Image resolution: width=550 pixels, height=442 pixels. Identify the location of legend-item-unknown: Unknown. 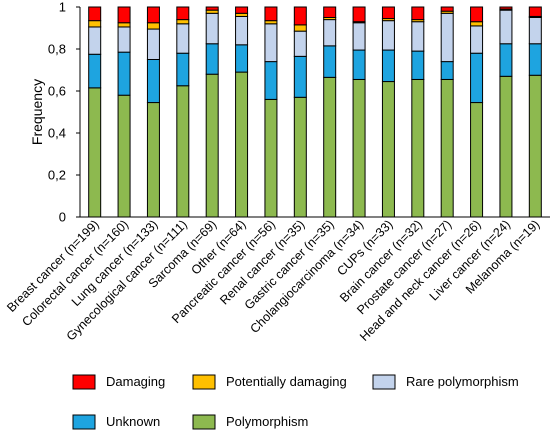
(116, 422).